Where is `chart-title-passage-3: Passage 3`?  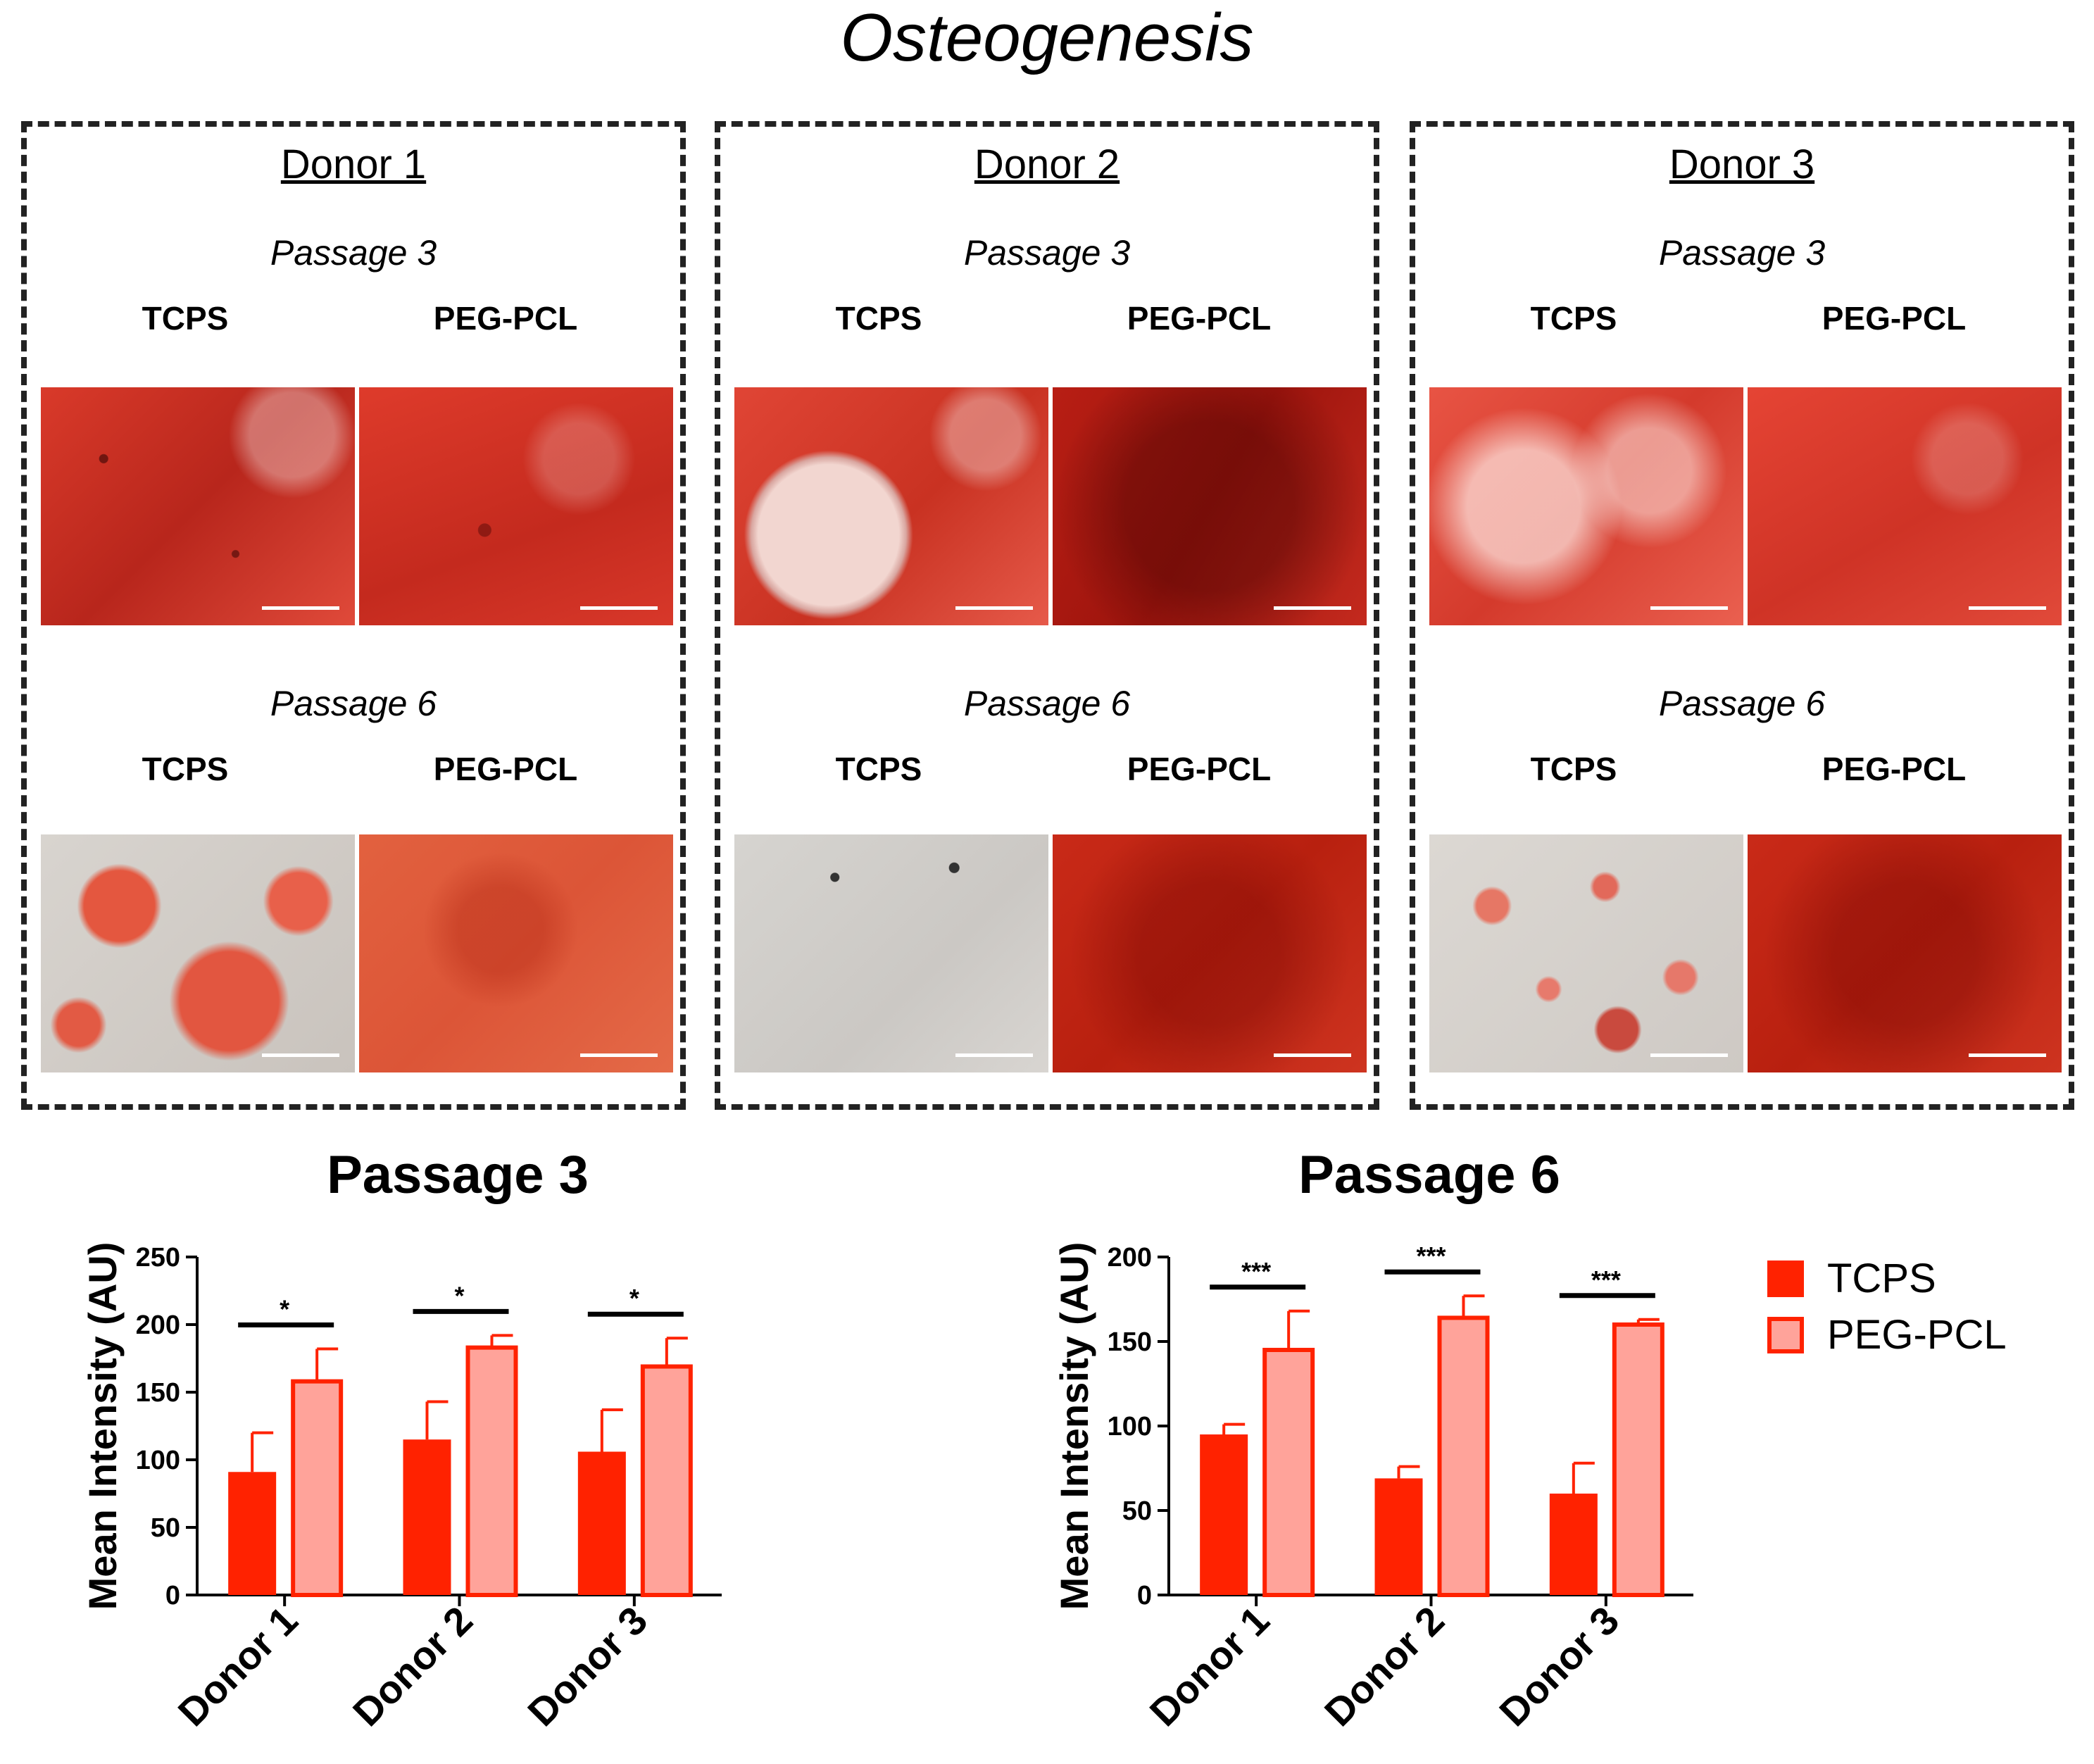 chart-title-passage-3: Passage 3 is located at coordinates (458, 1175).